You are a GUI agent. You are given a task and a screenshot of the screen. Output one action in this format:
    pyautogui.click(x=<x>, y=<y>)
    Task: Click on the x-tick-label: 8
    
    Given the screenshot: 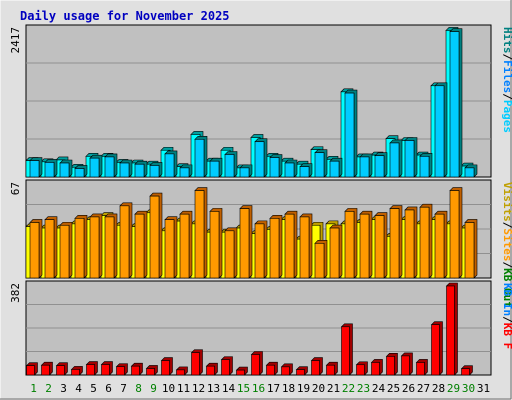 What is the action you would take?
    pyautogui.click(x=138, y=388)
    